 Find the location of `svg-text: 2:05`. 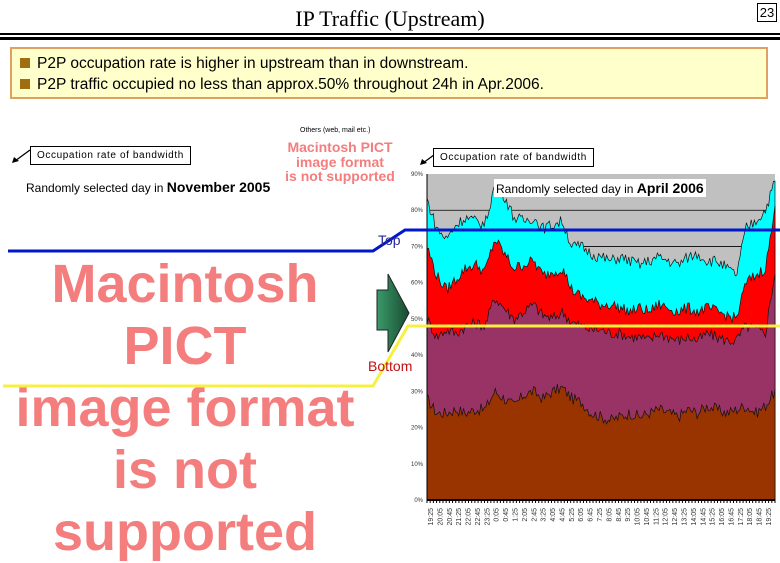

svg-text: 2:05 is located at coordinates (525, 515).